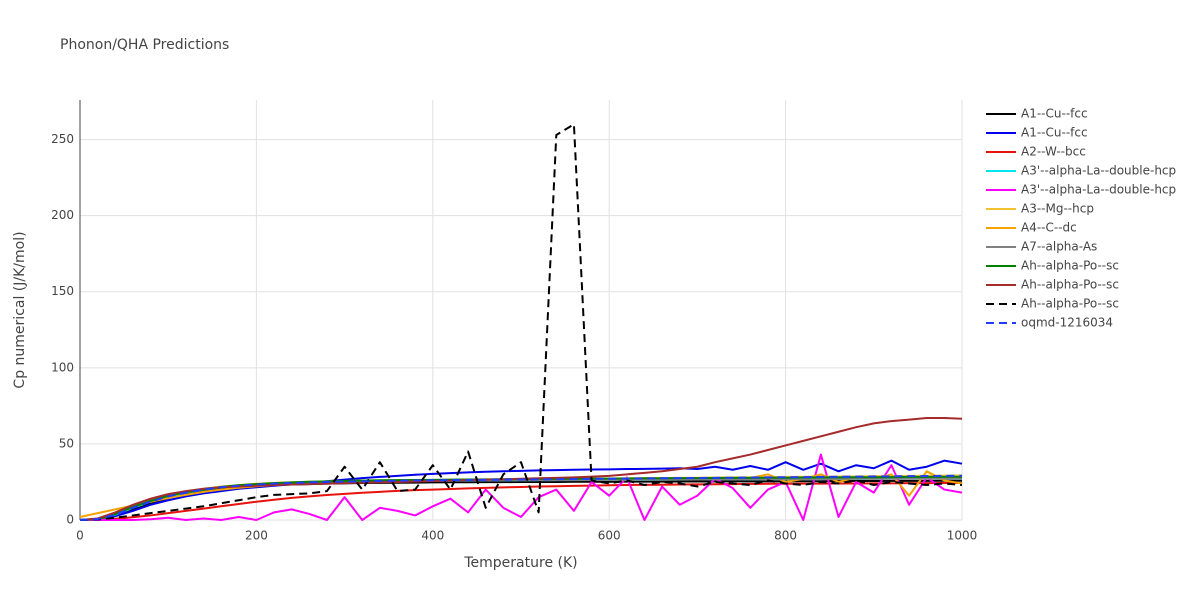 This screenshot has width=1200, height=600. What do you see at coordinates (62, 367) in the screenshot?
I see `y-tick-label: 100` at bounding box center [62, 367].